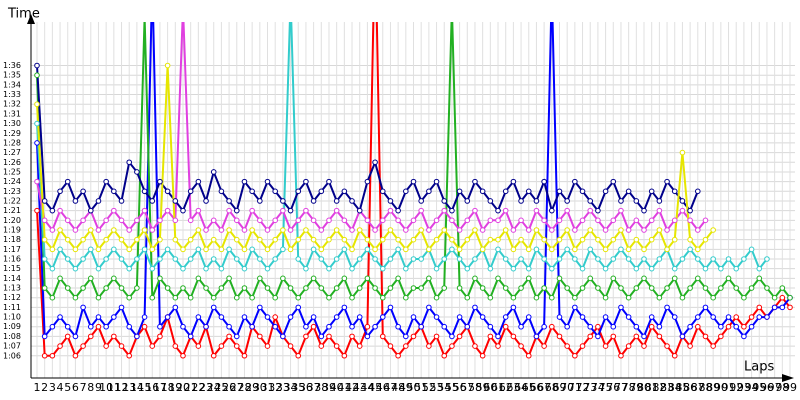  Describe the element at coordinates (90, 387) in the screenshot. I see `x-tick-label: 8` at that location.